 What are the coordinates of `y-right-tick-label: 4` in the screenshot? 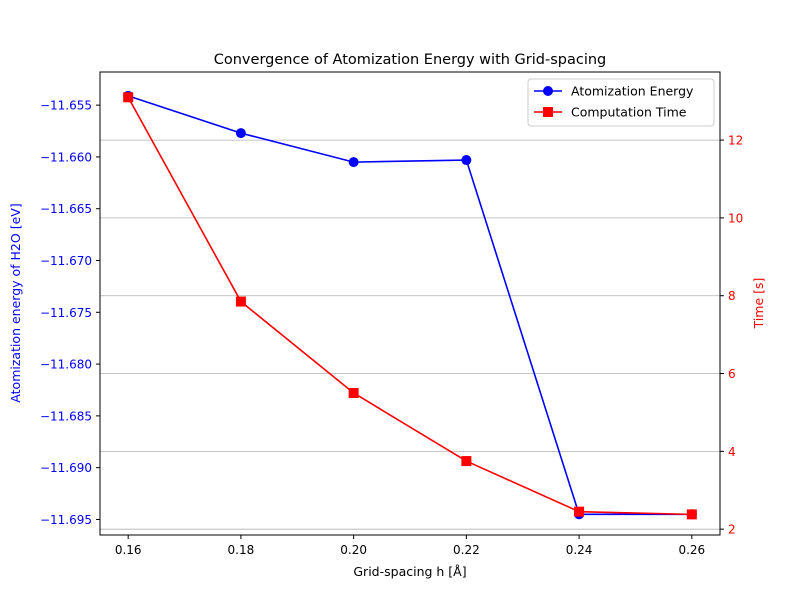 It's located at (732, 452).